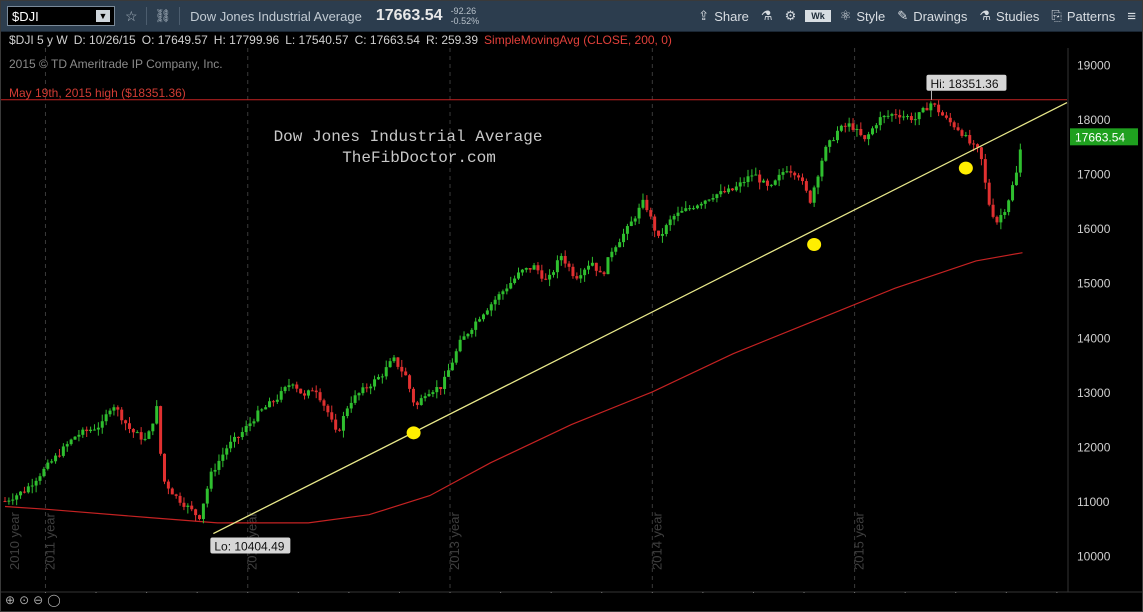 Image resolution: width=1143 pixels, height=612 pixels. I want to click on symbol-selector: $DJI ▼, so click(61, 16).